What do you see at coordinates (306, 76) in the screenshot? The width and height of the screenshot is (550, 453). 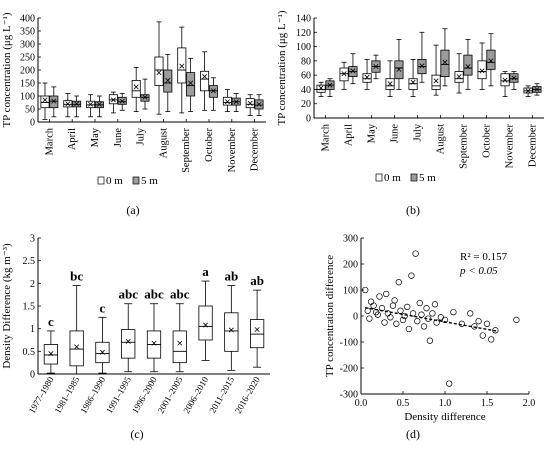 I see `y-tick-label: 60` at bounding box center [306, 76].